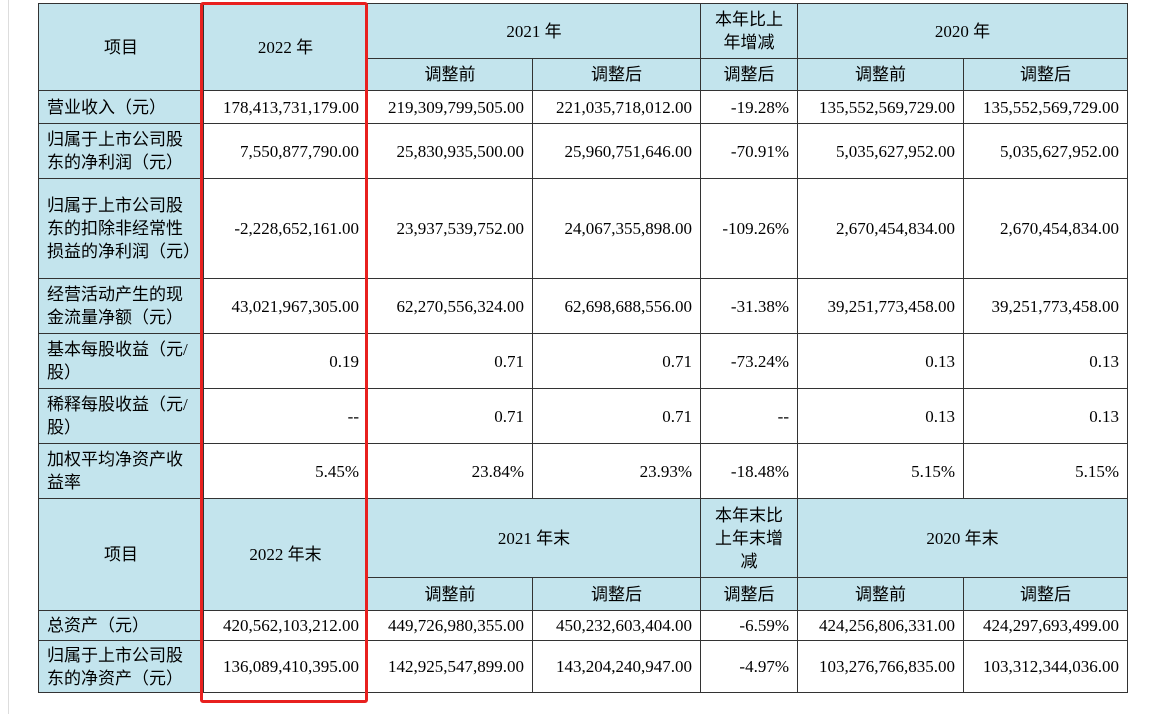 The width and height of the screenshot is (1164, 714). I want to click on table-row: 稀释每股收益（元/股） -- 0.71 0.71 -- 0.13 0.13, so click(583, 416).